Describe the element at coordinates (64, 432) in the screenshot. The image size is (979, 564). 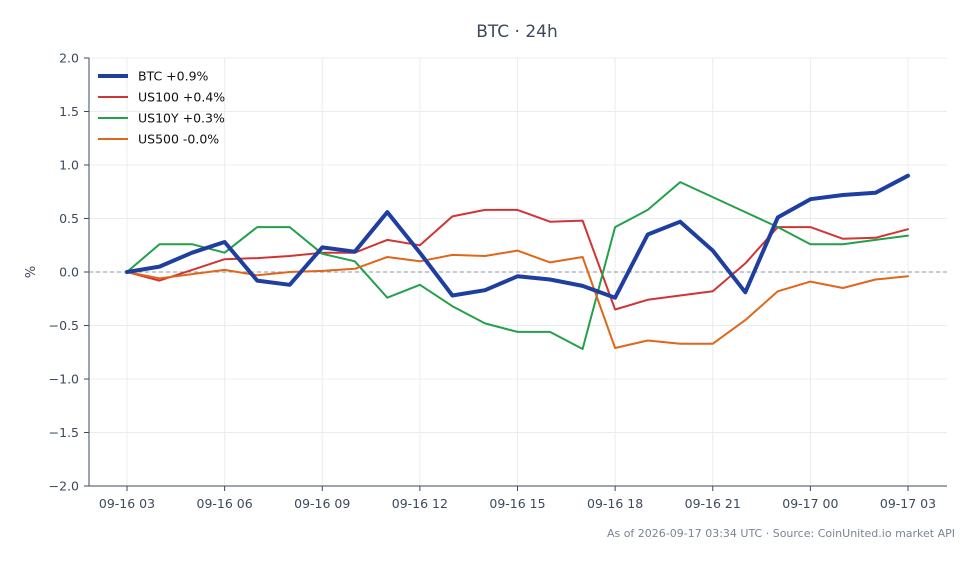
I see `y-tick-label: −1.5` at that location.